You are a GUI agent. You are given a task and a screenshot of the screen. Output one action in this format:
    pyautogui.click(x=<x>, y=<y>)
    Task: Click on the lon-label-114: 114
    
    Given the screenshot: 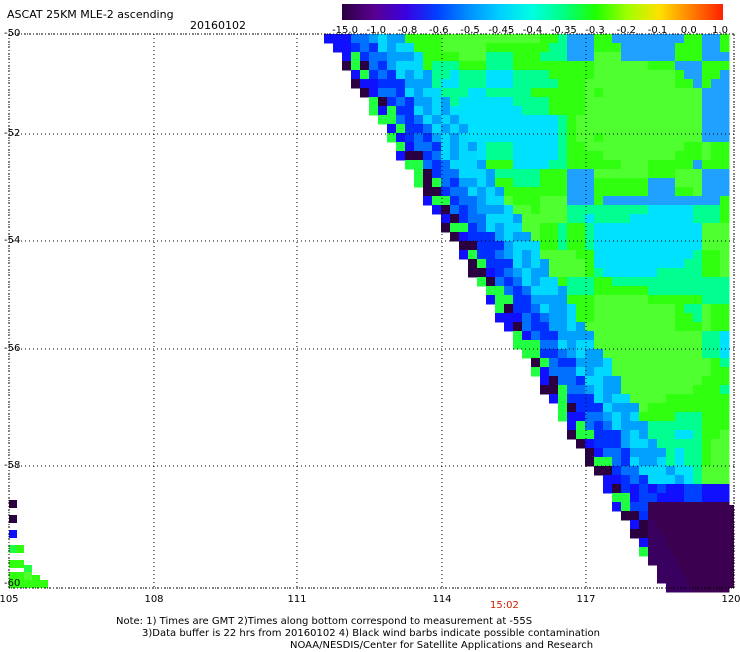 What is the action you would take?
    pyautogui.click(x=442, y=599)
    